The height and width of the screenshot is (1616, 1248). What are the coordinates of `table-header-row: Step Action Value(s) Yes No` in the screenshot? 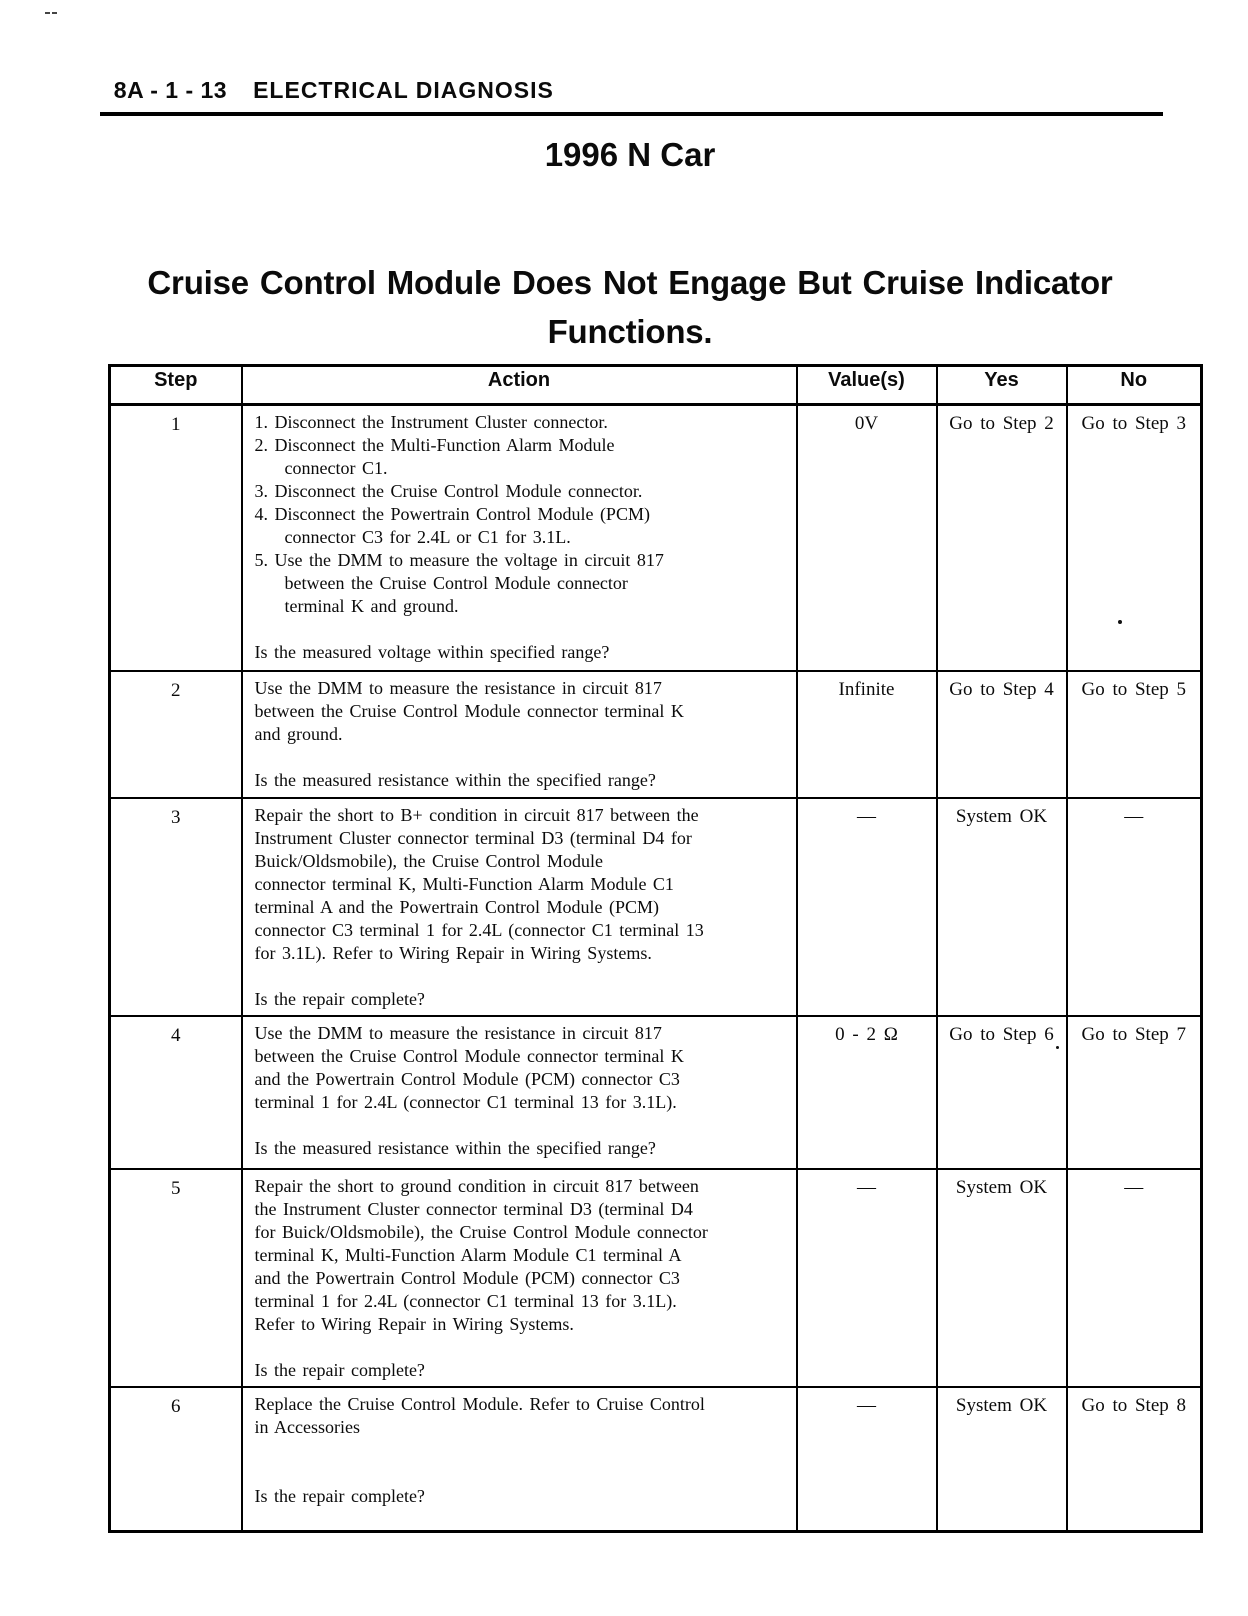 It's located at (655, 385).